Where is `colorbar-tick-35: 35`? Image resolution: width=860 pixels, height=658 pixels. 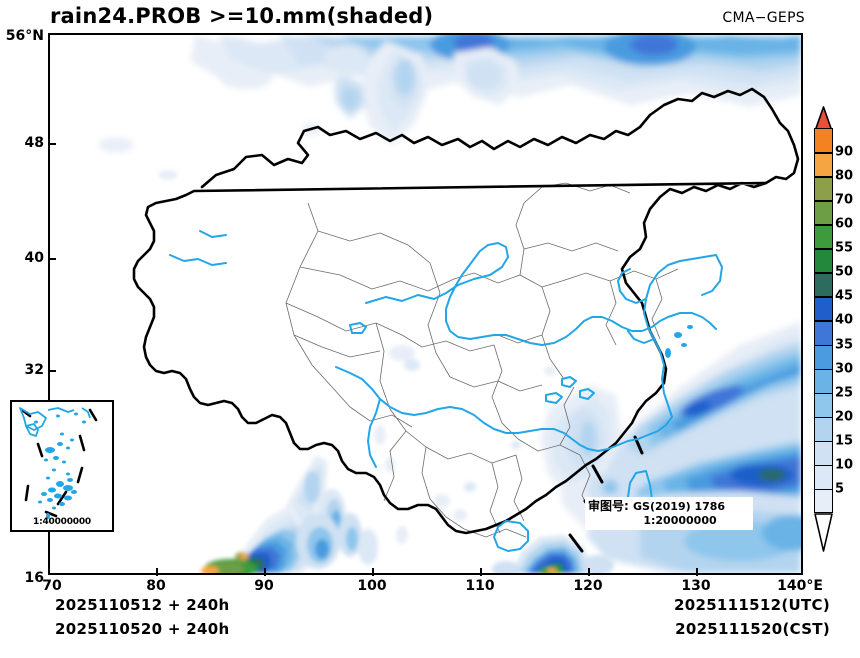 colorbar-tick-35: 35 is located at coordinates (844, 345).